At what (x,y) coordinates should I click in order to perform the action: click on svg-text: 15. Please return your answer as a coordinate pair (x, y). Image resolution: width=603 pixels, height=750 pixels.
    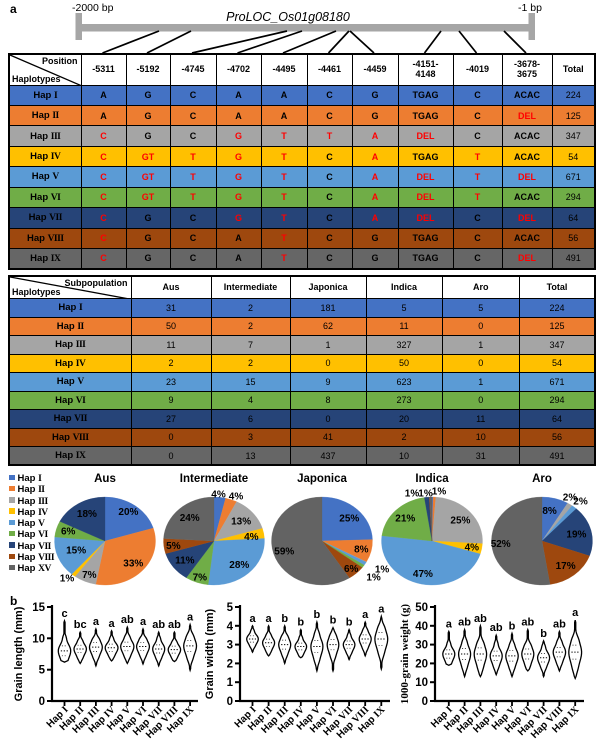
    Looking at the image, I should click on (38, 608).